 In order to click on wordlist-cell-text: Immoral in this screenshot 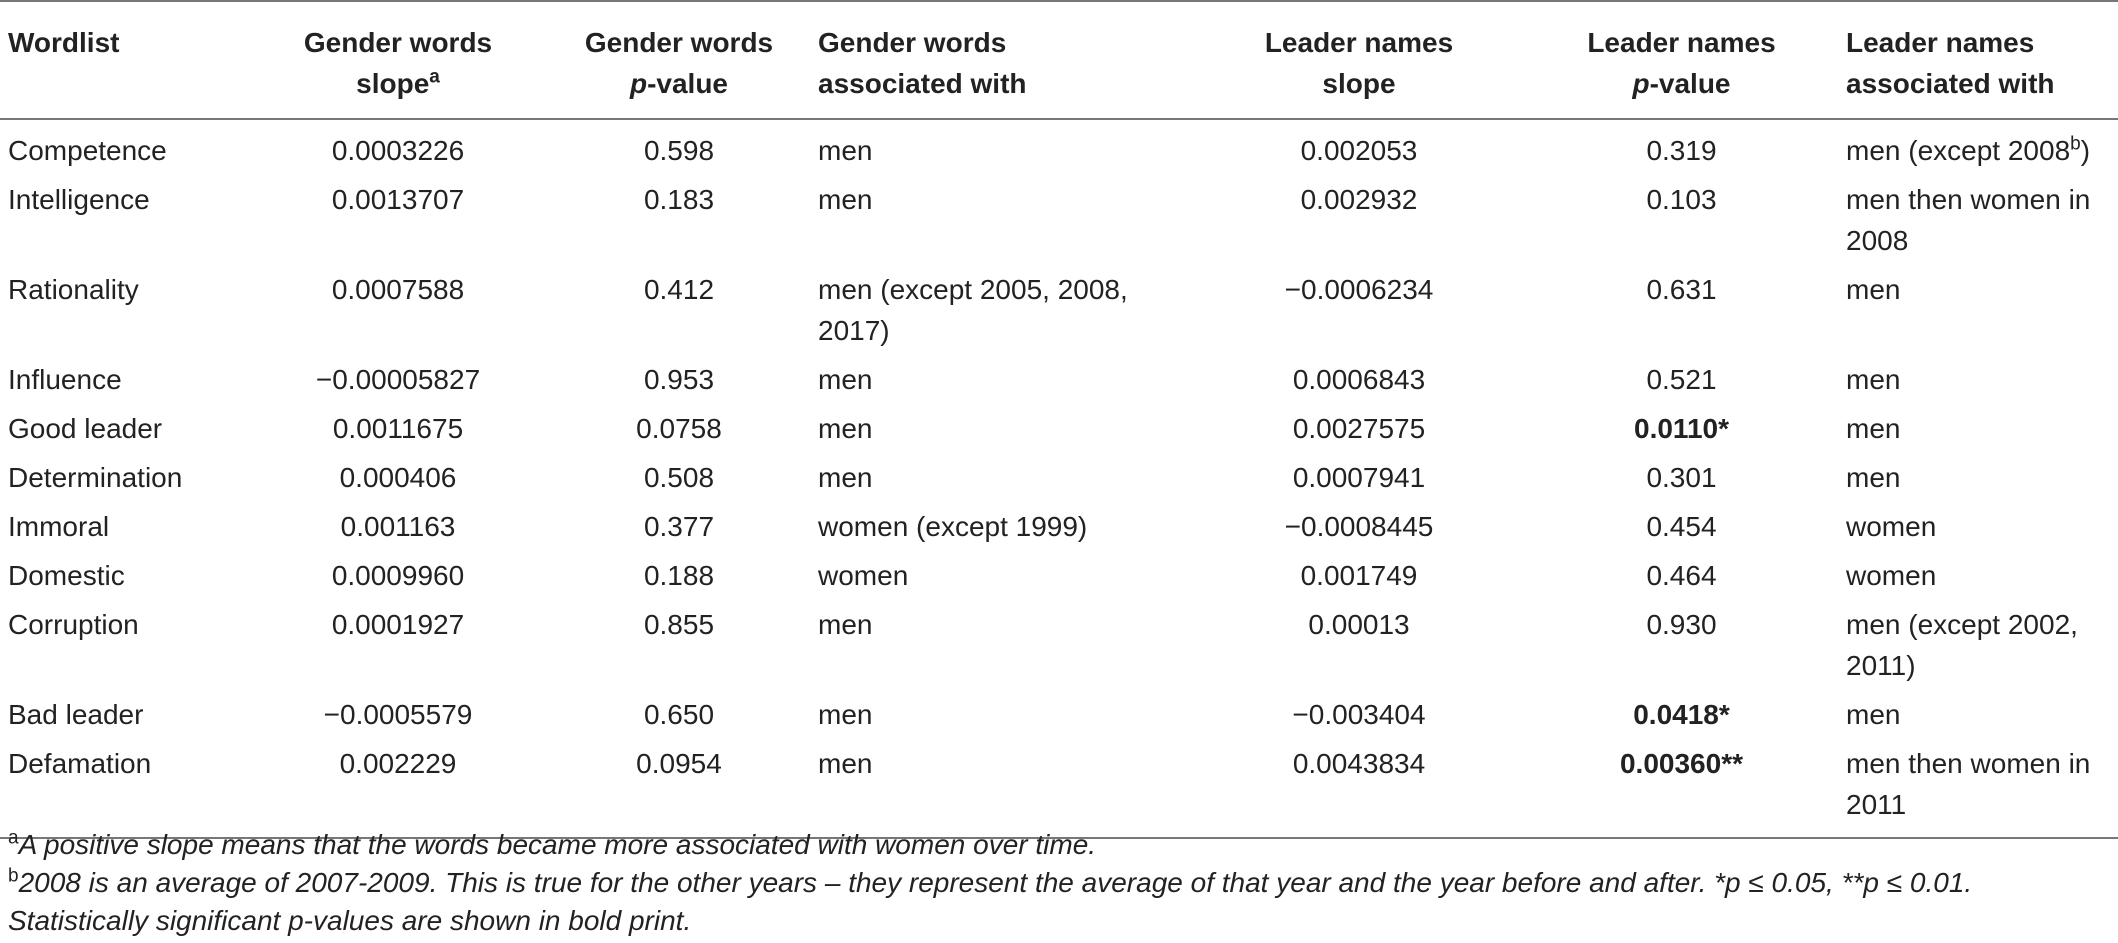, I will do `click(59, 526)`.